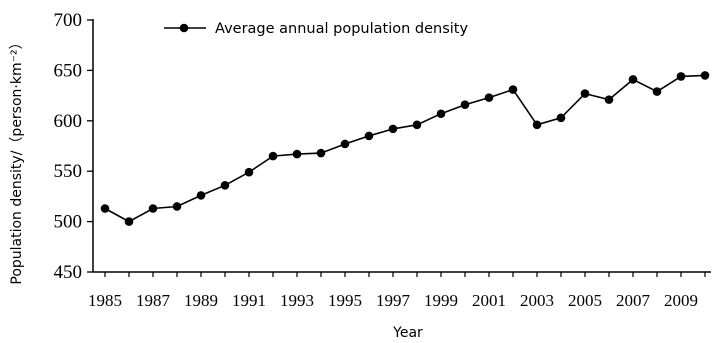 The width and height of the screenshot is (715, 343). What do you see at coordinates (489, 300) in the screenshot?
I see `x-tick-label: 2001` at bounding box center [489, 300].